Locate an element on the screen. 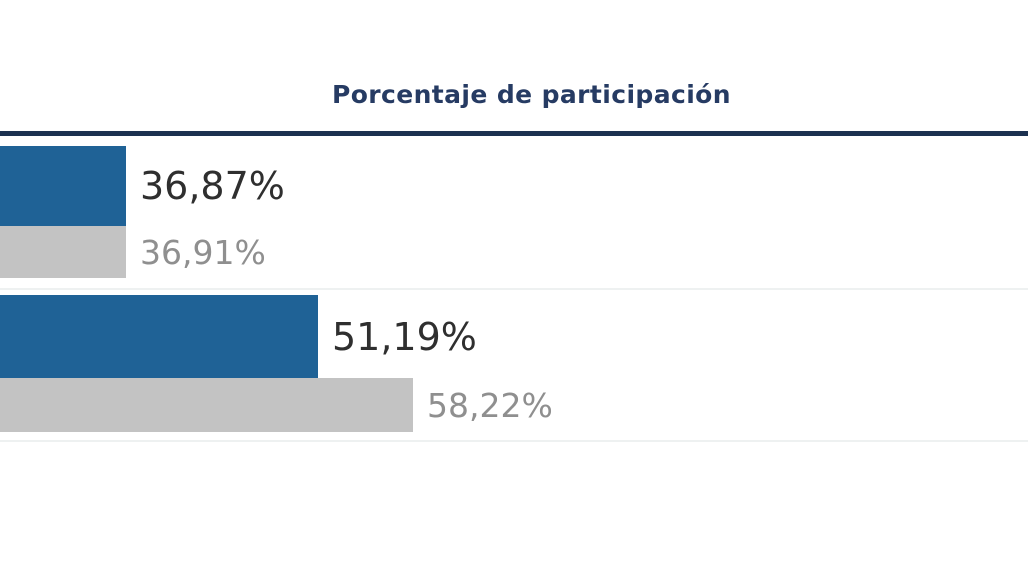 This screenshot has width=1028, height=578. chart-title: Porcentaje de participación is located at coordinates (531, 94).